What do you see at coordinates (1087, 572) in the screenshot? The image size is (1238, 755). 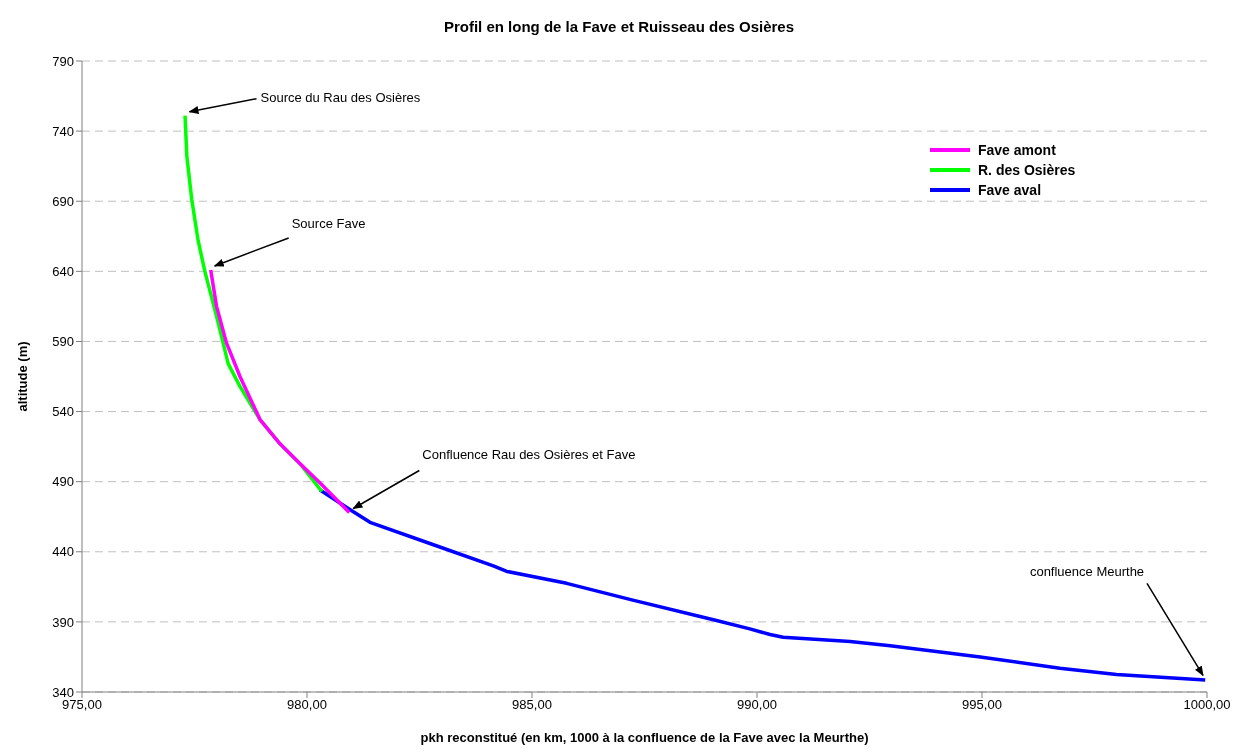 I see `annotation: confluence Meurthe` at bounding box center [1087, 572].